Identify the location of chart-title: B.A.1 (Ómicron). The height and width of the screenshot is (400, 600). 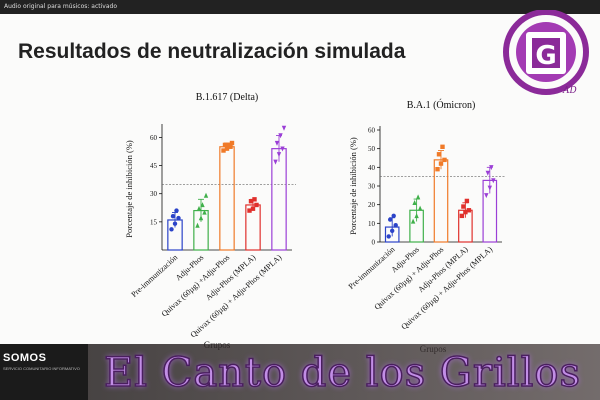
(441, 105).